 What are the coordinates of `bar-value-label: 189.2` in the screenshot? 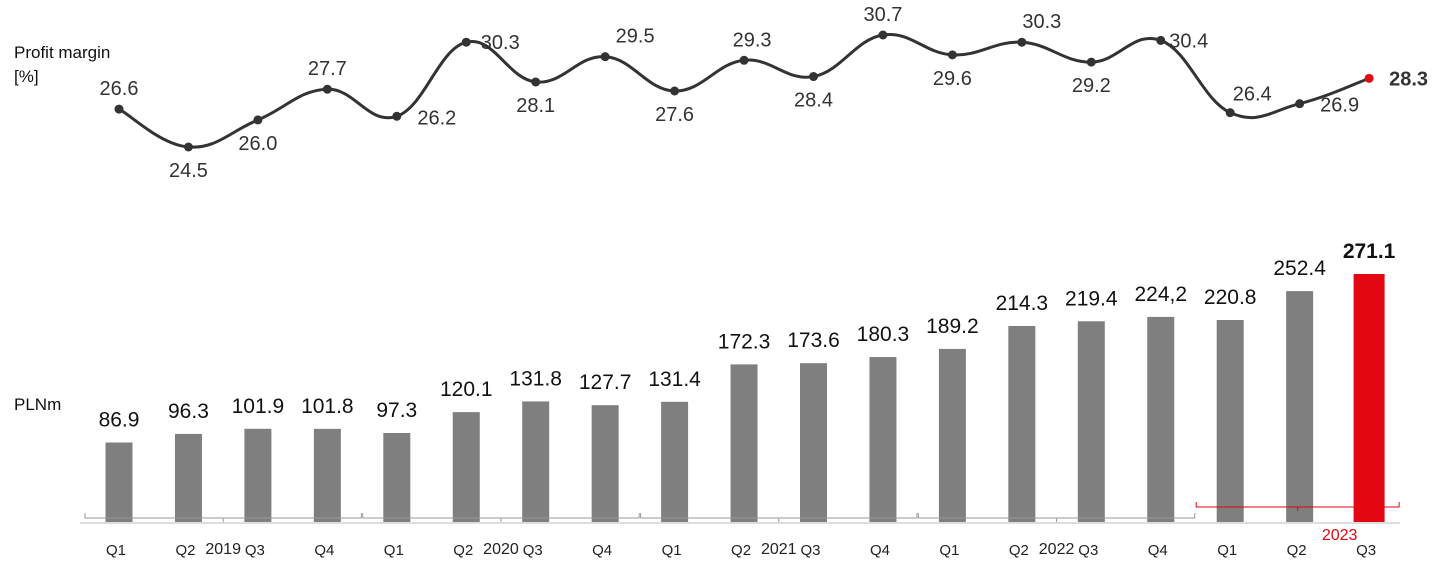 It's located at (952, 326).